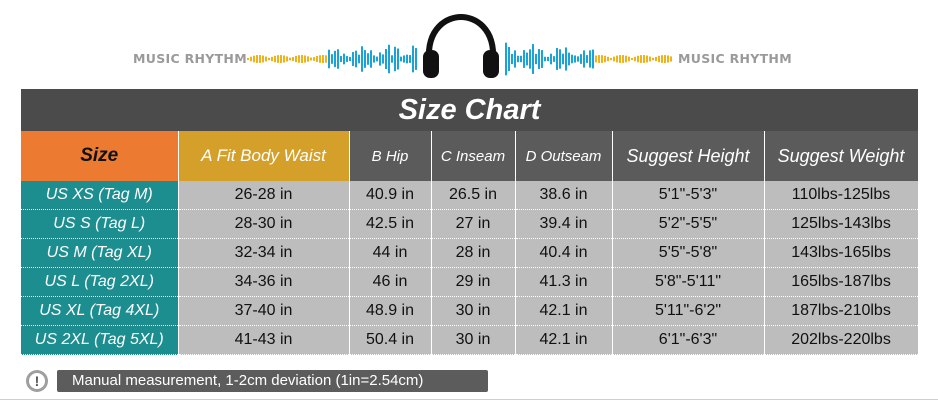  I want to click on size-cell: US XS (Tag M), so click(100, 195).